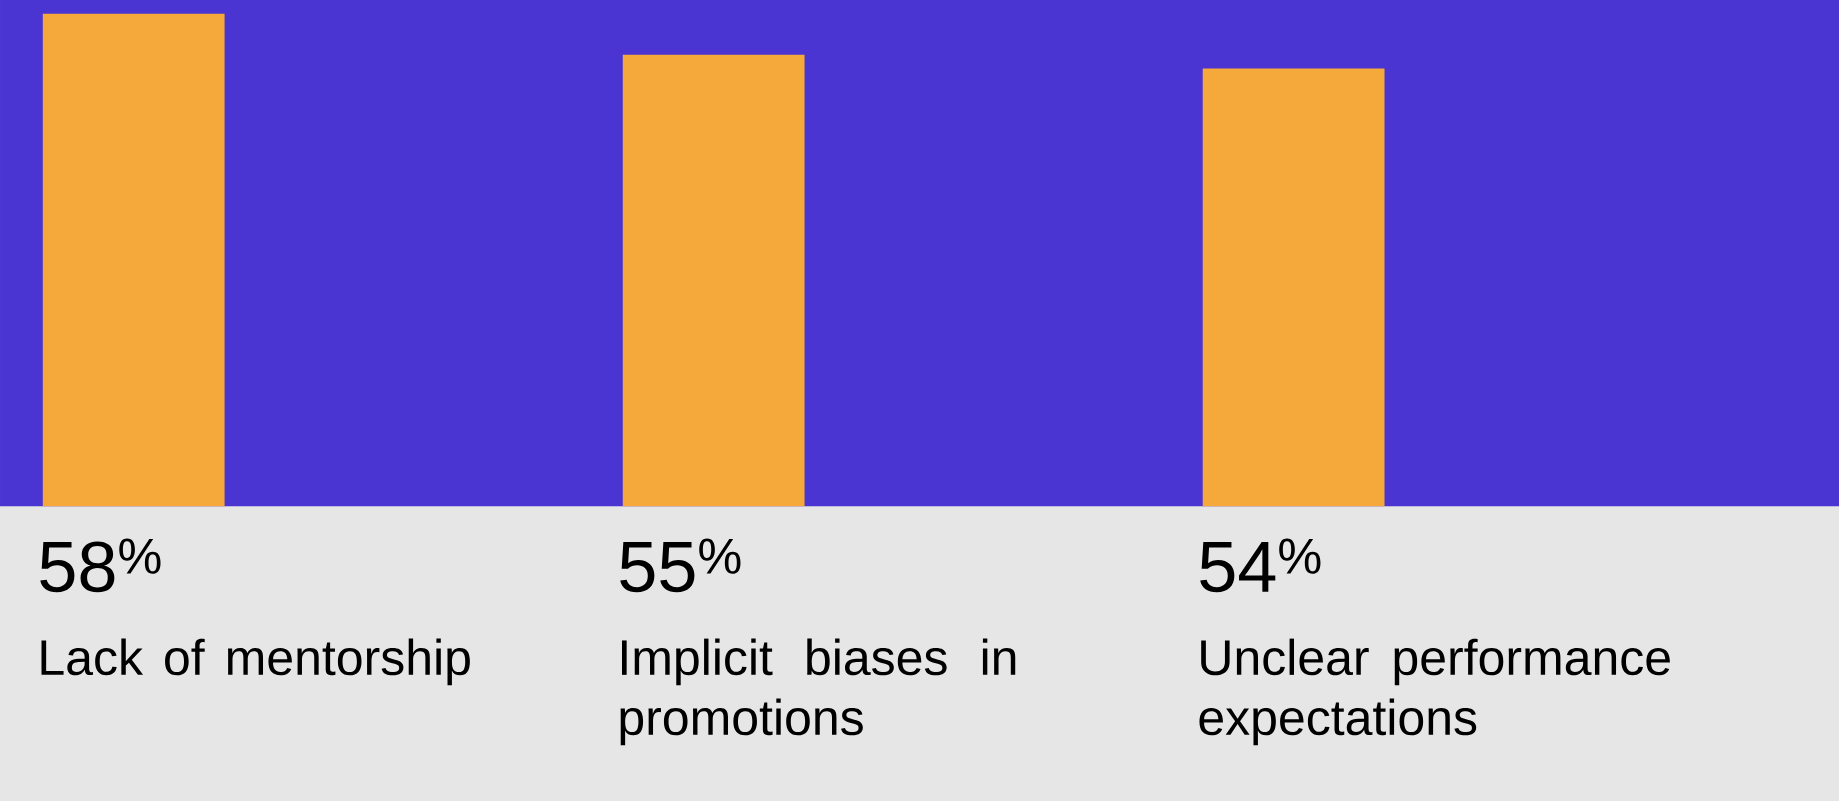  What do you see at coordinates (255, 662) in the screenshot?
I see `x-tick-label: Lack of mentorship` at bounding box center [255, 662].